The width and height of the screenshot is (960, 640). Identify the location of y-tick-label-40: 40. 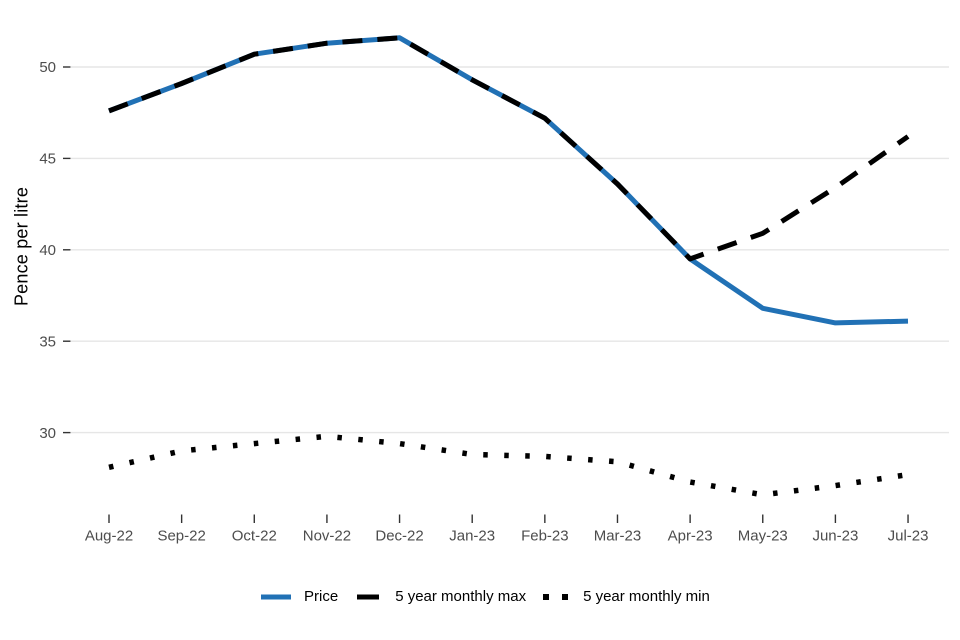
(47, 250).